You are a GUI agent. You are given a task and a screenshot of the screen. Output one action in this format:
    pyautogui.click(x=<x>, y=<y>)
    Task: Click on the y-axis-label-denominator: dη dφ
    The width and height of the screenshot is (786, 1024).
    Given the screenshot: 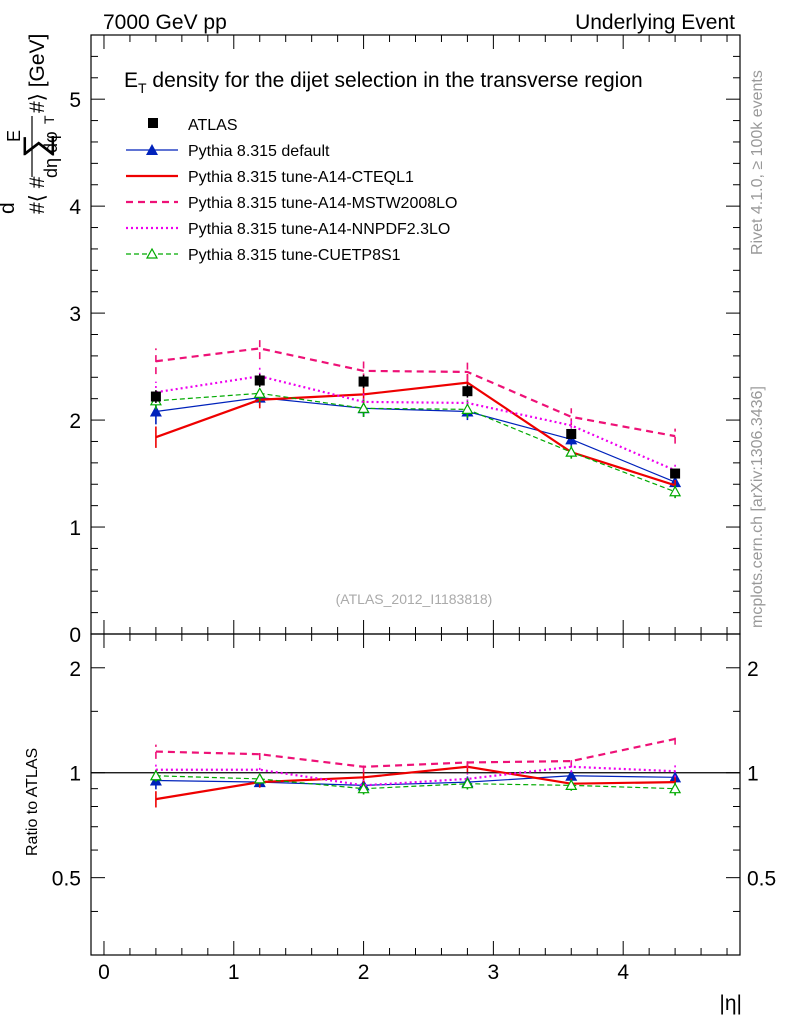 What is the action you would take?
    pyautogui.click(x=51, y=154)
    